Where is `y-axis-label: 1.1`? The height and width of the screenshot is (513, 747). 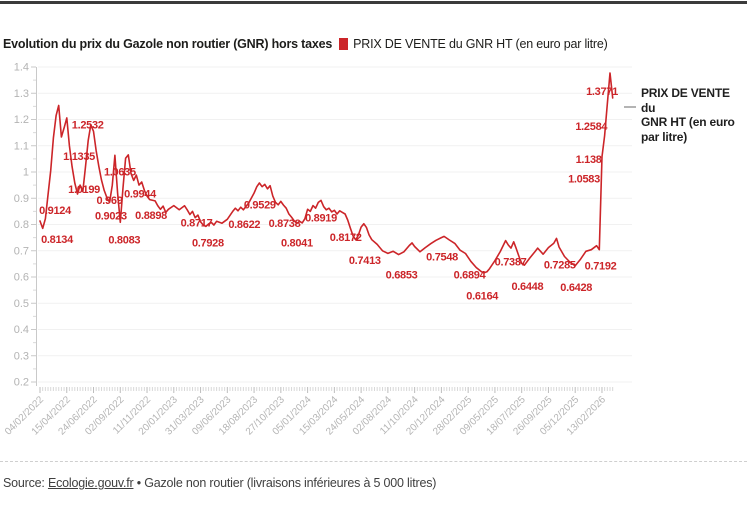
y-axis-label: 1.1 is located at coordinates (21, 146).